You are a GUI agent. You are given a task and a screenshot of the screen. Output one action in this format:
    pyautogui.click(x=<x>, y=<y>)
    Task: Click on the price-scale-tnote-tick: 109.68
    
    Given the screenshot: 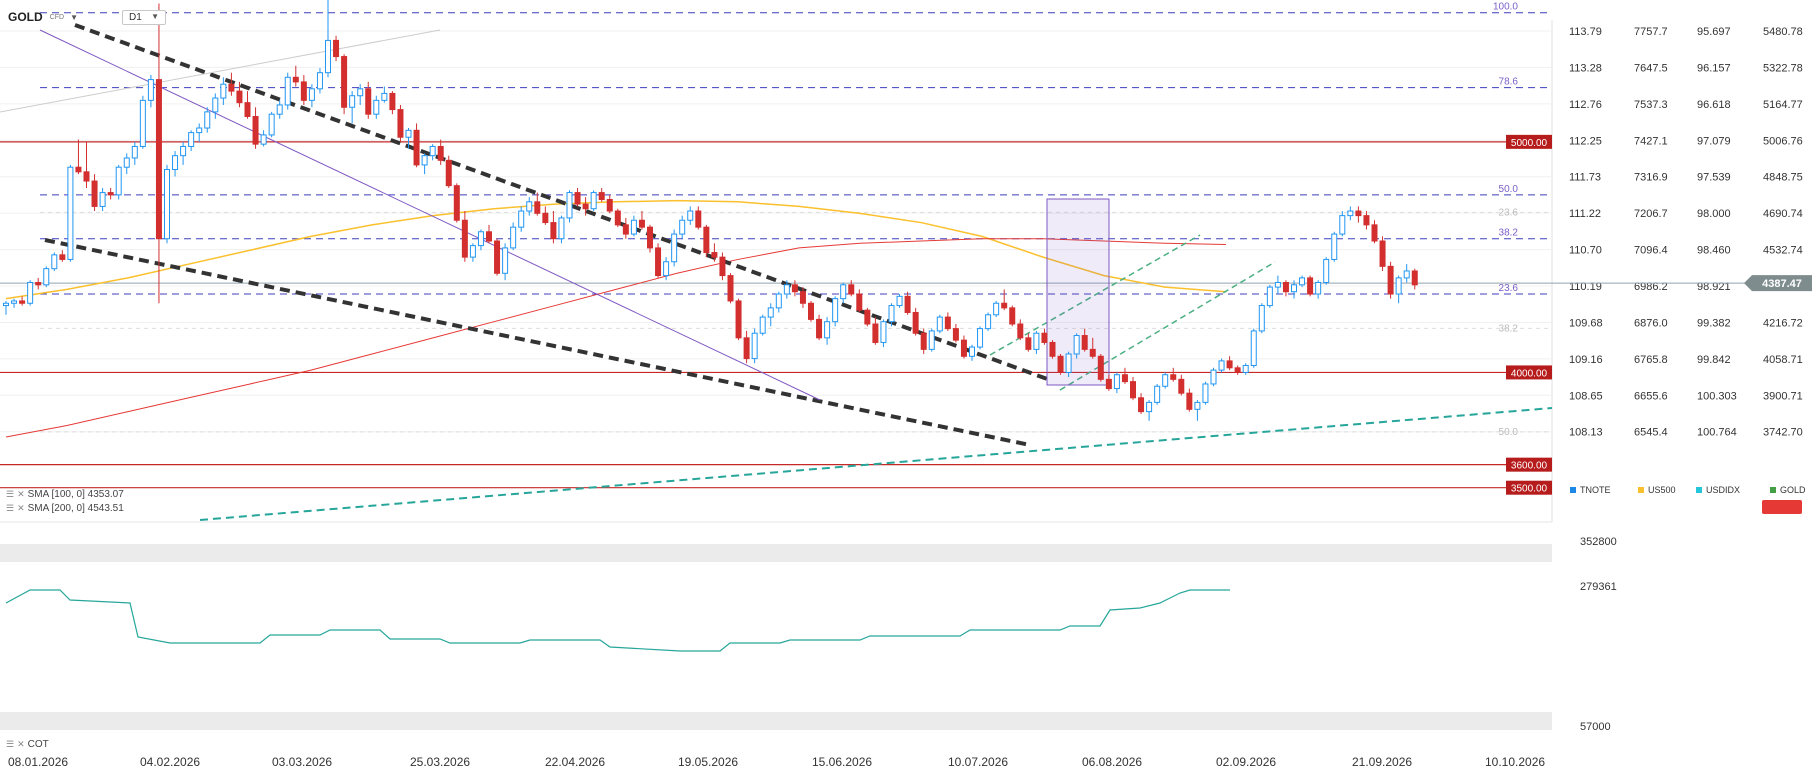 What is the action you would take?
    pyautogui.click(x=1586, y=323)
    